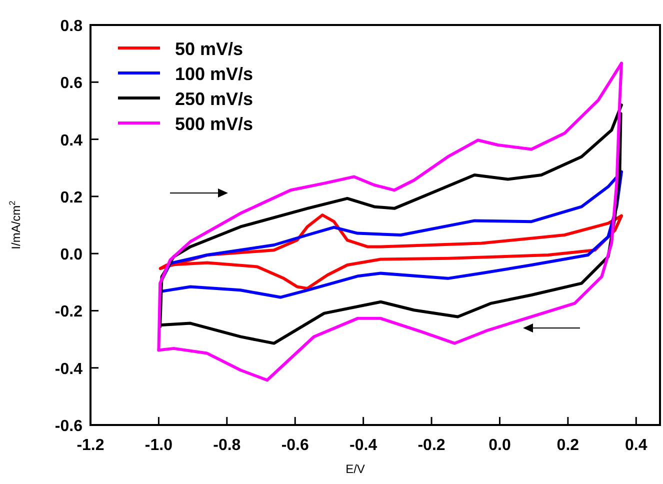  What do you see at coordinates (71, 141) in the screenshot?
I see `y-tick-label: 0.4` at bounding box center [71, 141].